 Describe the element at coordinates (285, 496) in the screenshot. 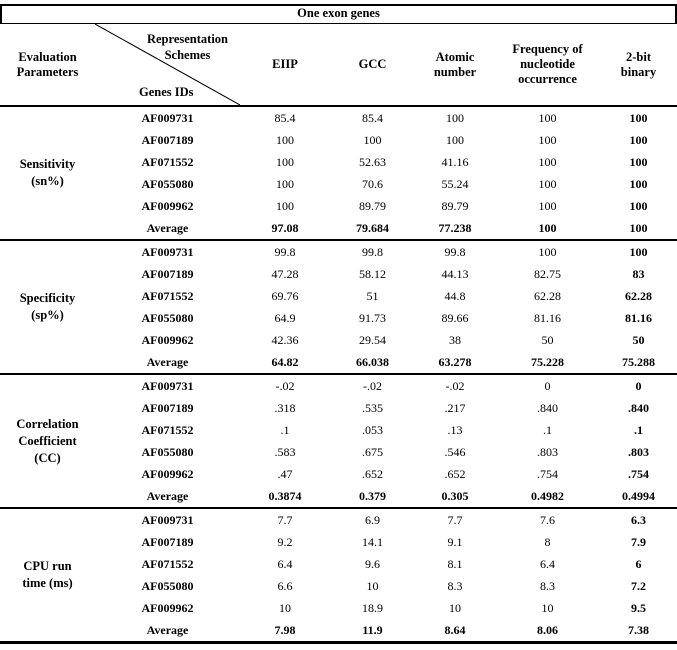

I see `value-cell: 0.3874` at that location.